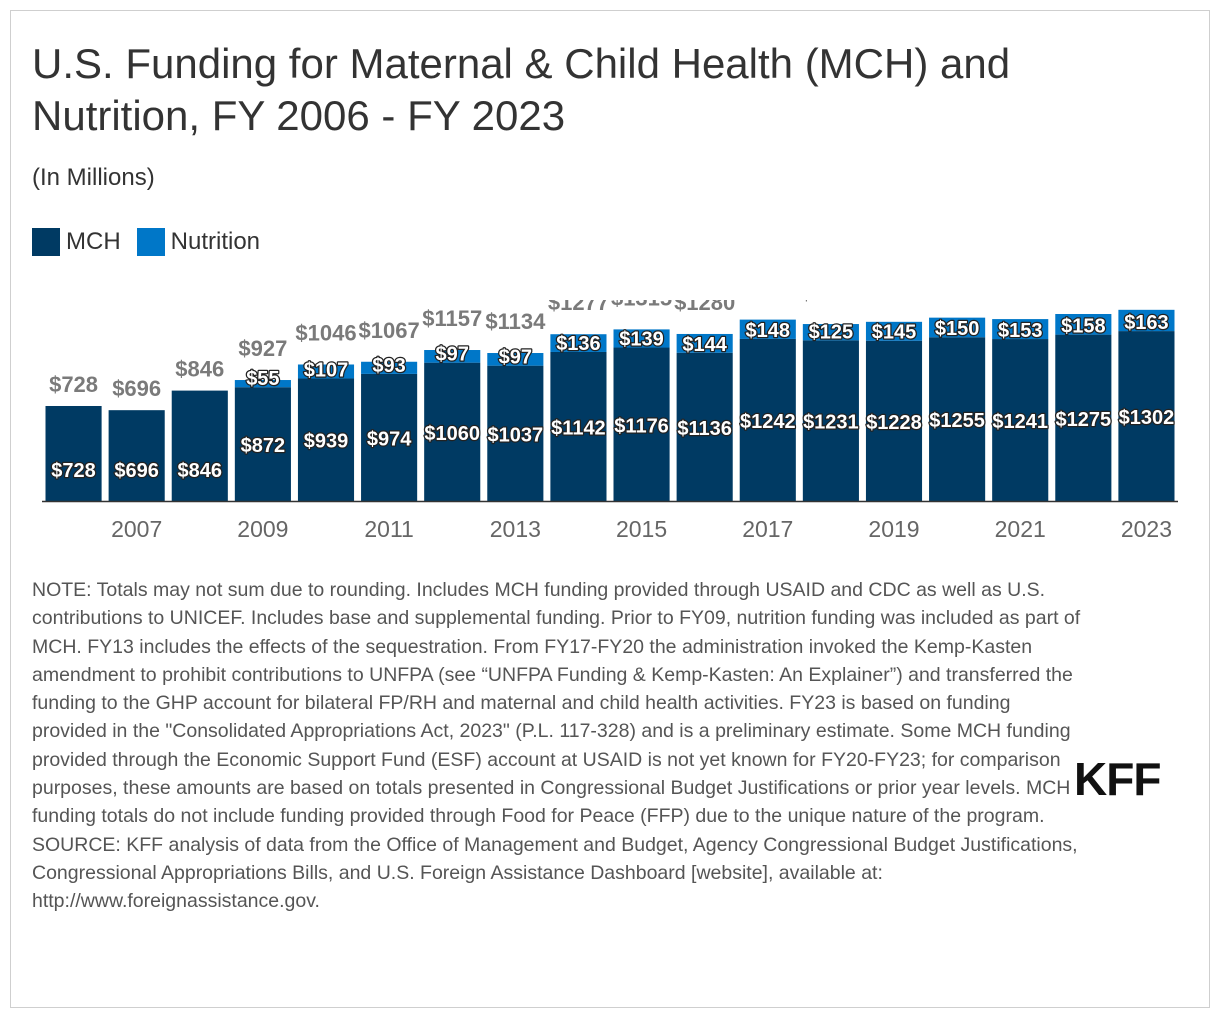 Image resolution: width=1220 pixels, height=1020 pixels. What do you see at coordinates (136, 471) in the screenshot?
I see `label-mch-2007: $696` at bounding box center [136, 471].